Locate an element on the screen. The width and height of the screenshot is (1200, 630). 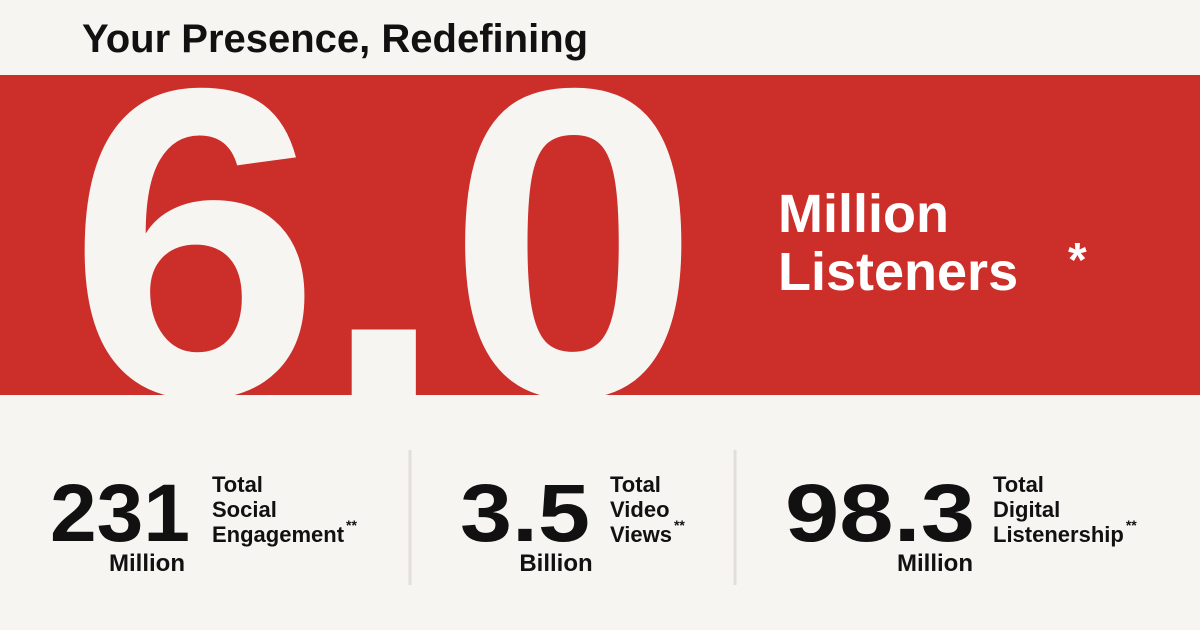
stat-label: Engagement is located at coordinates (278, 534).